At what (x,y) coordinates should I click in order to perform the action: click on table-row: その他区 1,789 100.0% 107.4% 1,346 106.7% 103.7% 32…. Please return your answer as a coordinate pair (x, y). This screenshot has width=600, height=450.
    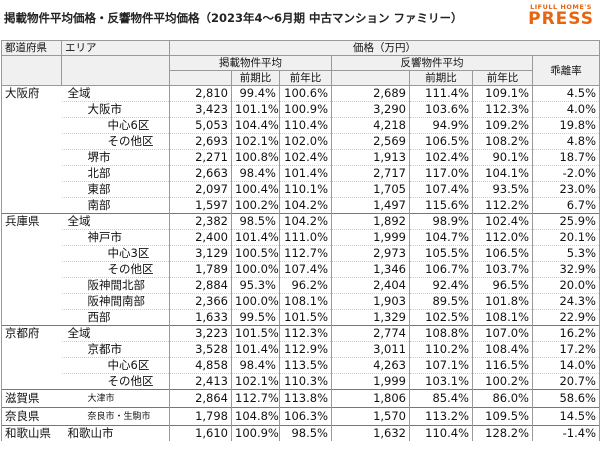
    Looking at the image, I should click on (300, 269).